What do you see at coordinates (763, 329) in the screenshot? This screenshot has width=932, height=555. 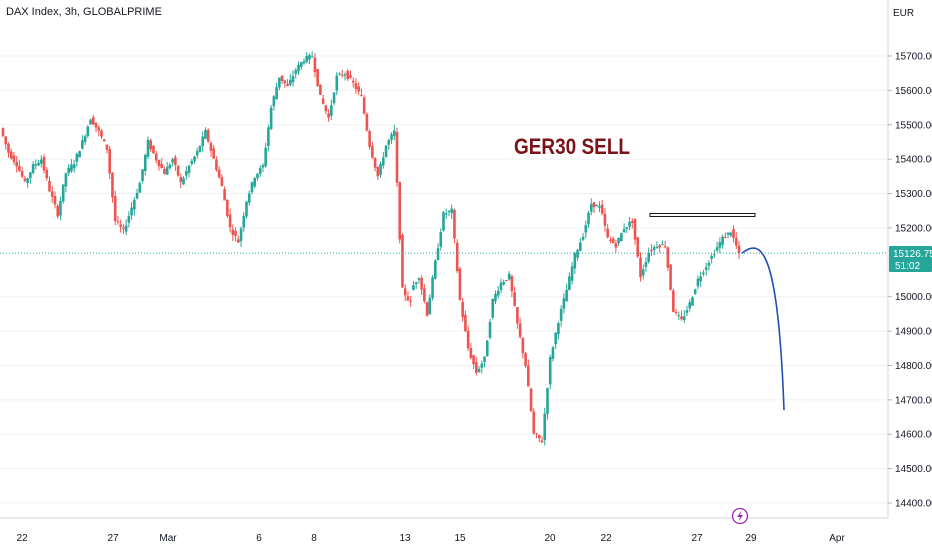 I see `projection-curve` at bounding box center [763, 329].